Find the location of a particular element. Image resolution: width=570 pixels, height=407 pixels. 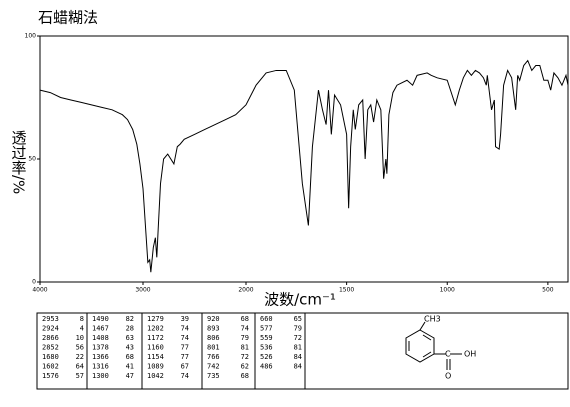

y-axis-label: 透过率/% is located at coordinates (19, 162).